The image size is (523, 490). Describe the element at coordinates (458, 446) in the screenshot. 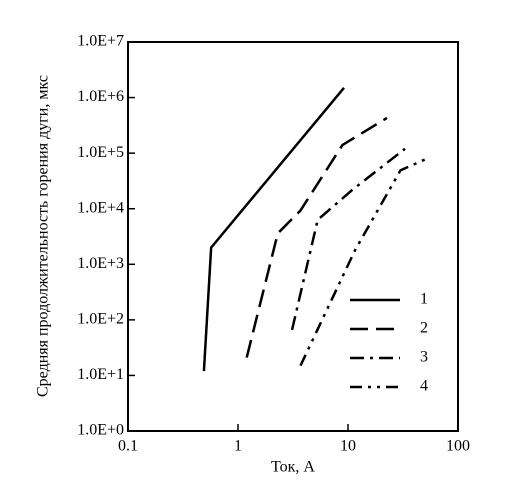

I see `x-tick-label: 100` at that location.